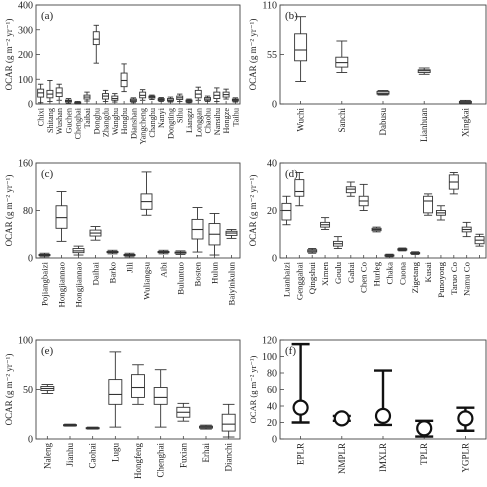 This screenshot has height=487, width=487. Describe the element at coordinates (147, 280) in the screenshot. I see `x-category-label: Wuliangsu` at that location.